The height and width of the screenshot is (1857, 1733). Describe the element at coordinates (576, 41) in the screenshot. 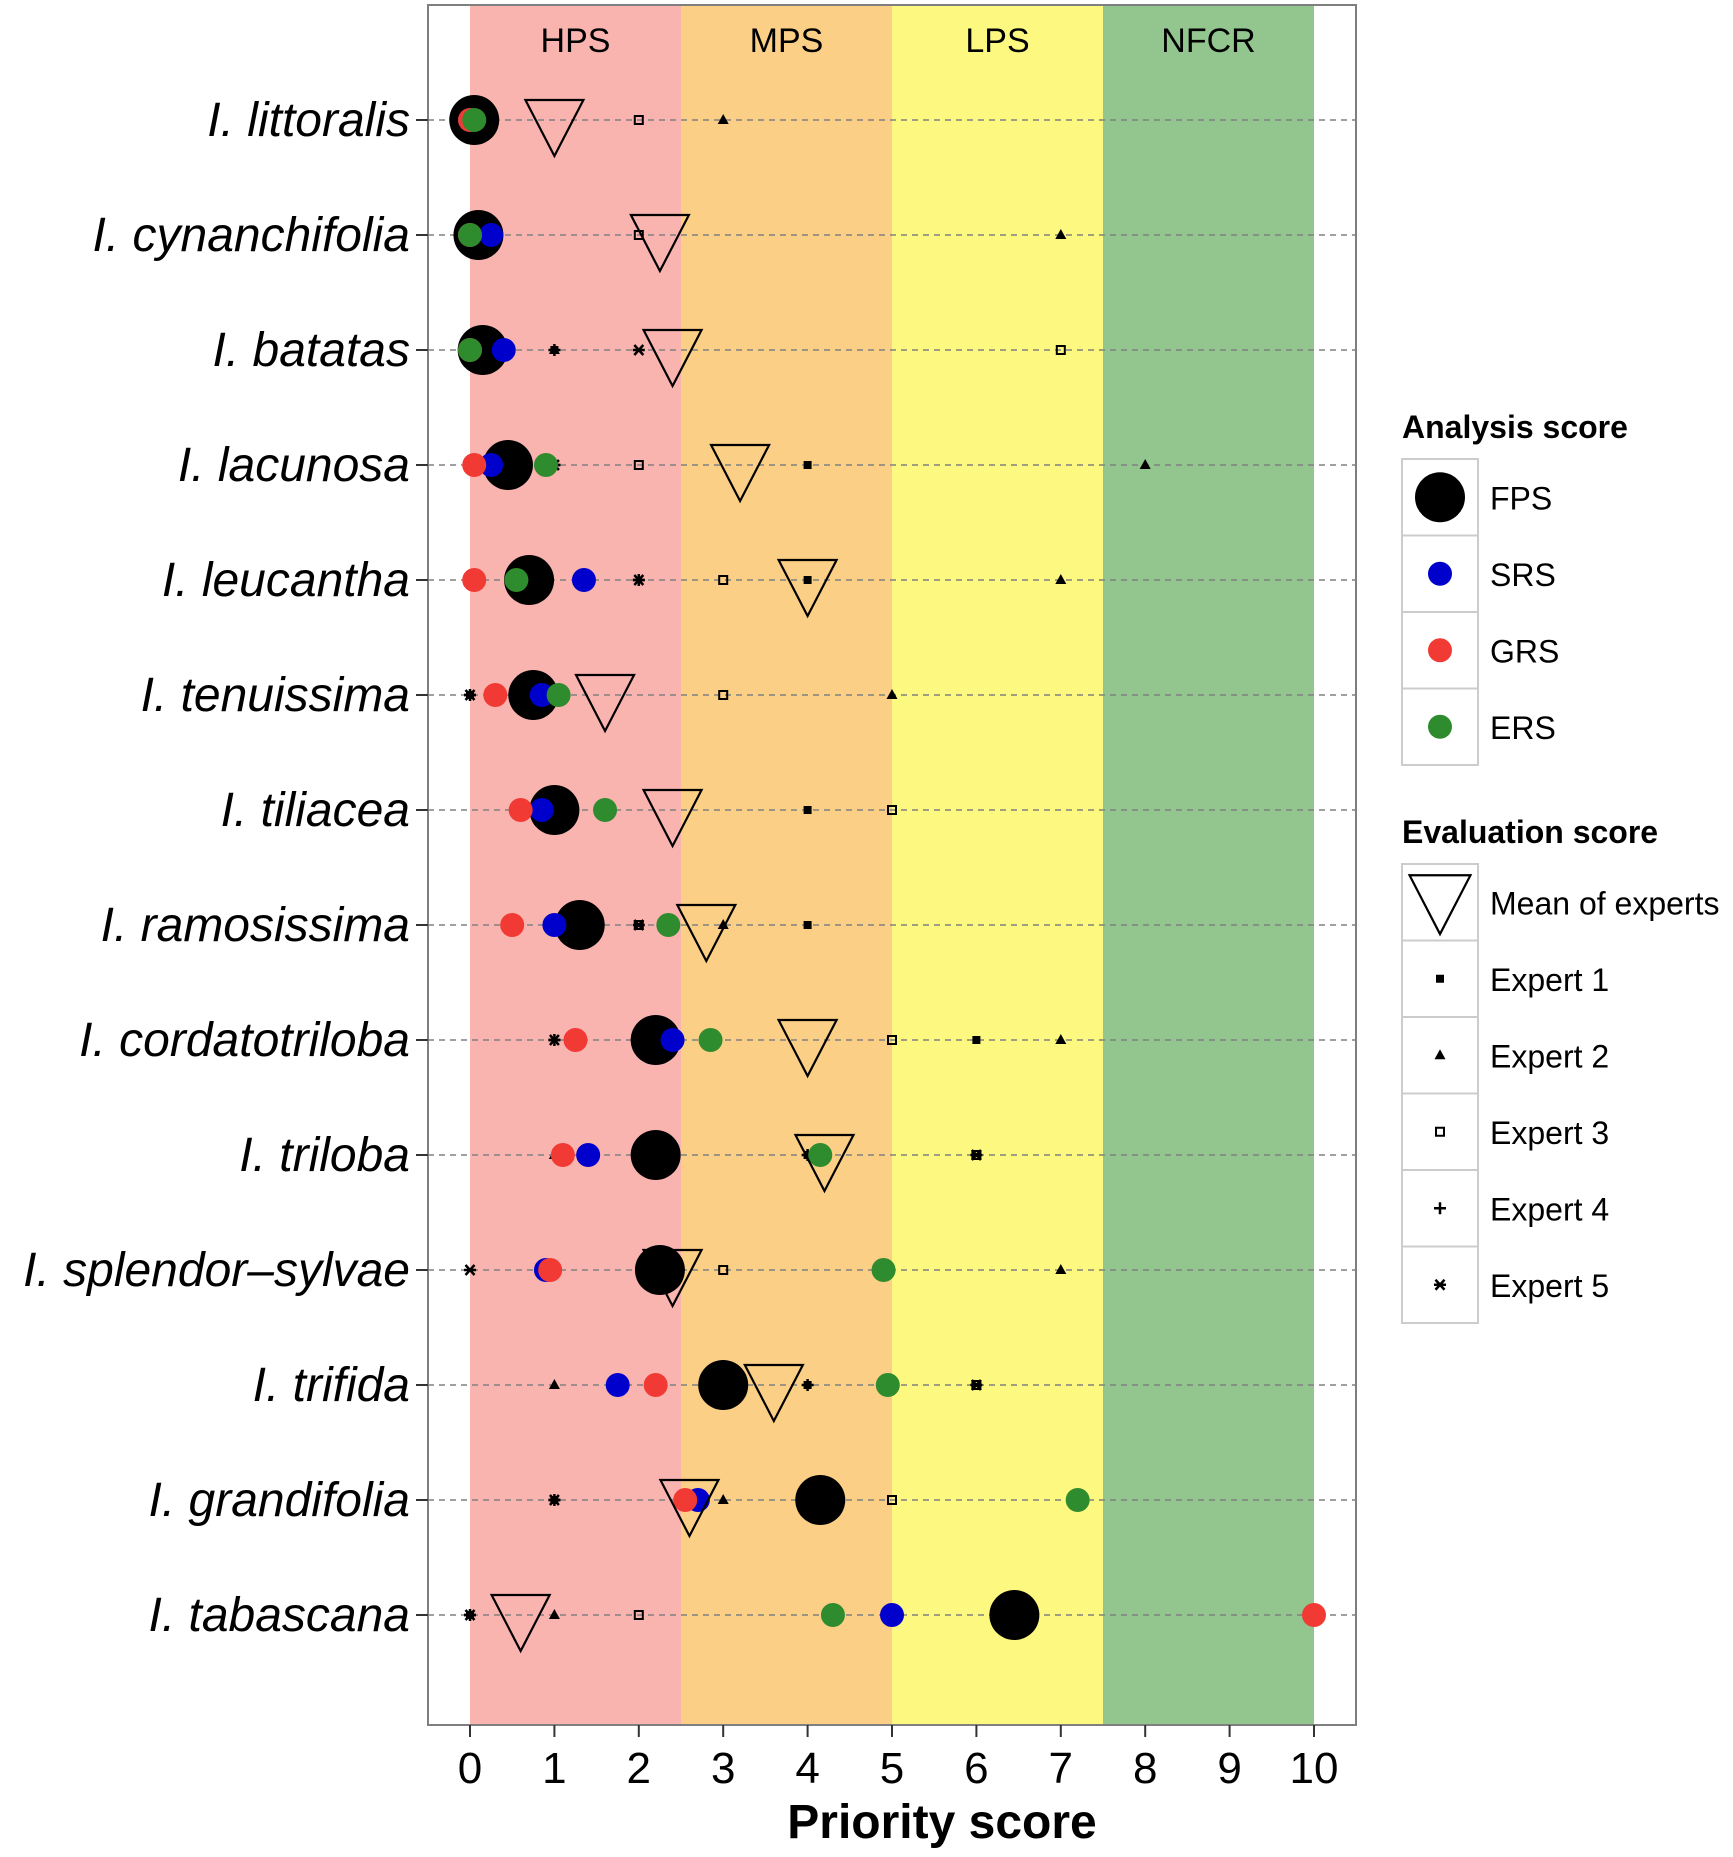

I see `band-label-hps: HPS` at that location.